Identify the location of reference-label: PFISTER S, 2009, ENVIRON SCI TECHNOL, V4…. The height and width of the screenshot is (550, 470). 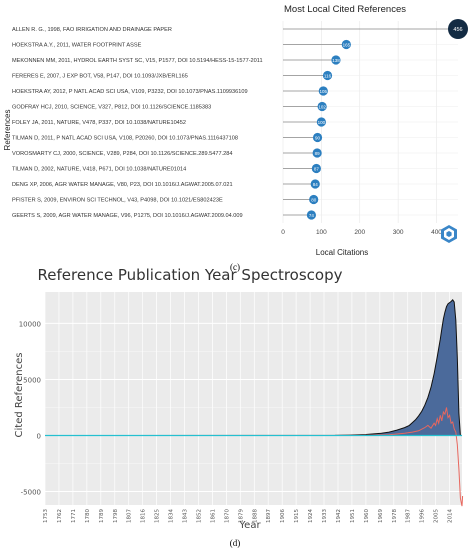
(117, 201).